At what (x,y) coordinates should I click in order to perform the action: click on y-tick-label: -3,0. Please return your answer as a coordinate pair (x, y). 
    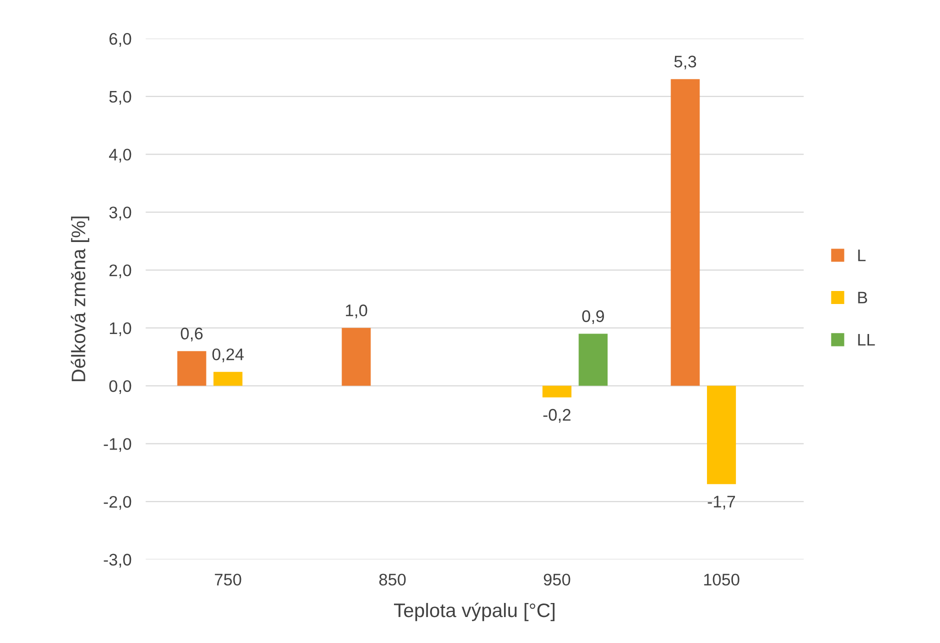
    Looking at the image, I should click on (118, 561).